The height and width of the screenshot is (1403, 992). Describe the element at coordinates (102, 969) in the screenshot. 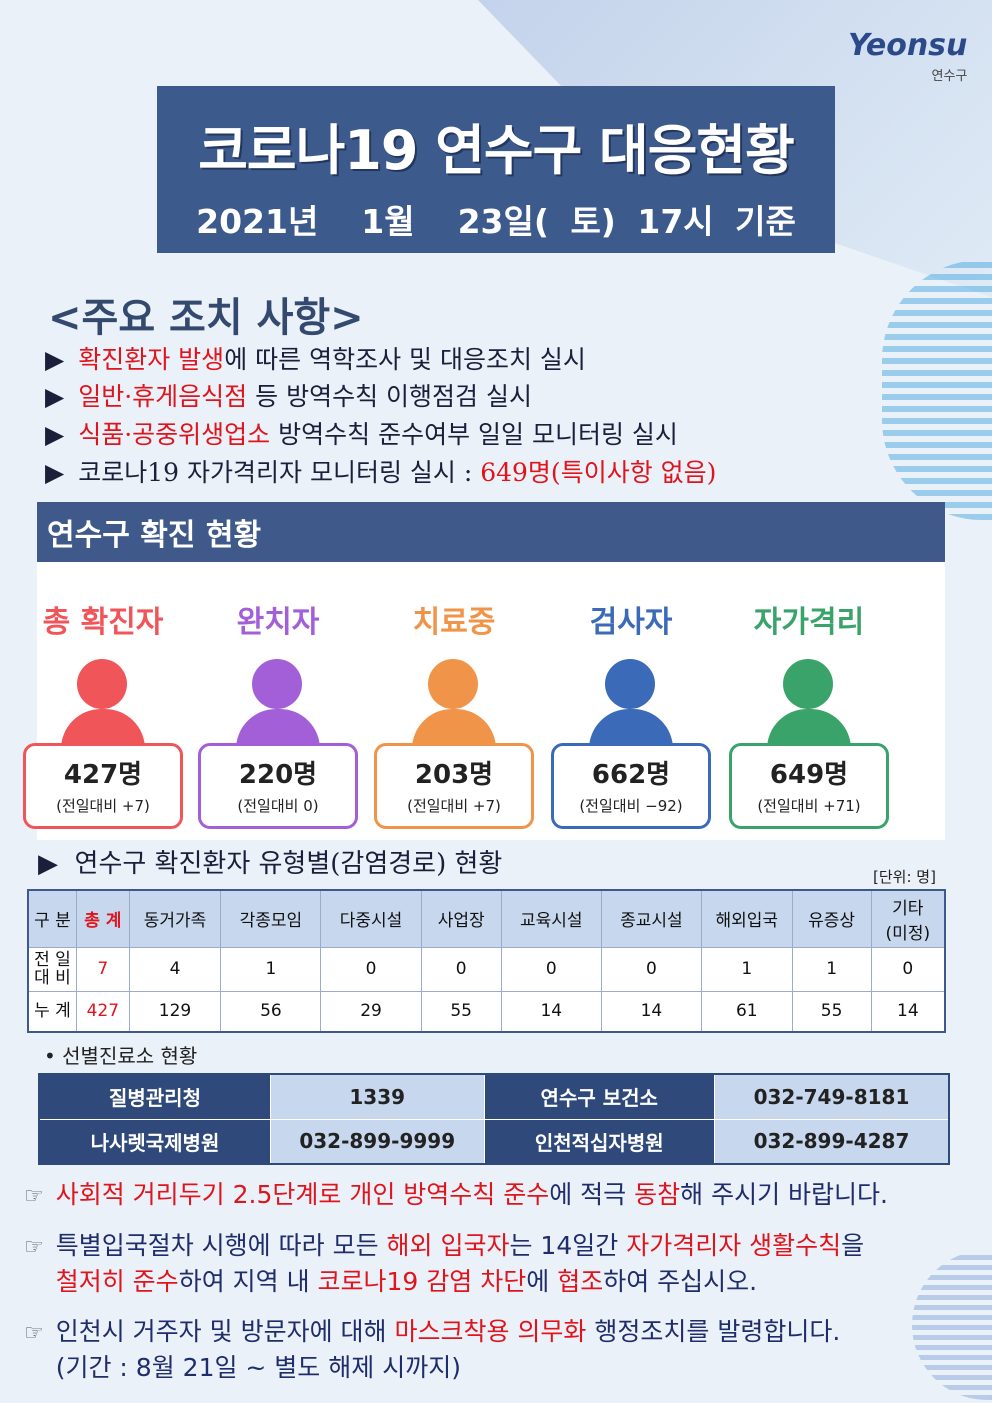

I see `table-cell: 7` at that location.